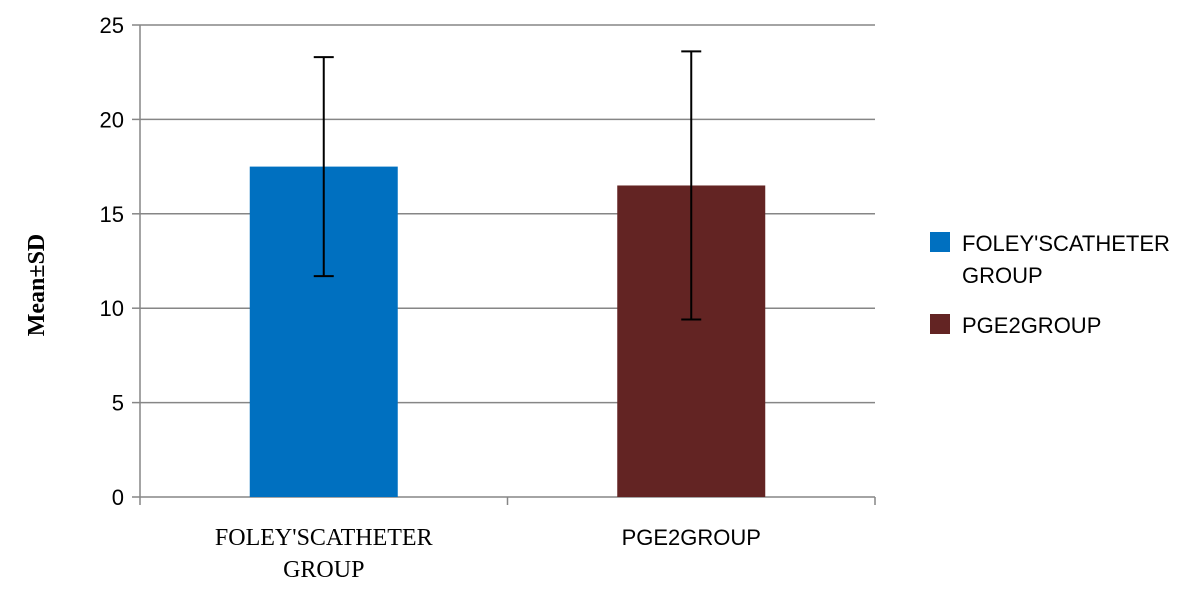  What do you see at coordinates (323, 570) in the screenshot?
I see `x-category-label: GROUP` at bounding box center [323, 570].